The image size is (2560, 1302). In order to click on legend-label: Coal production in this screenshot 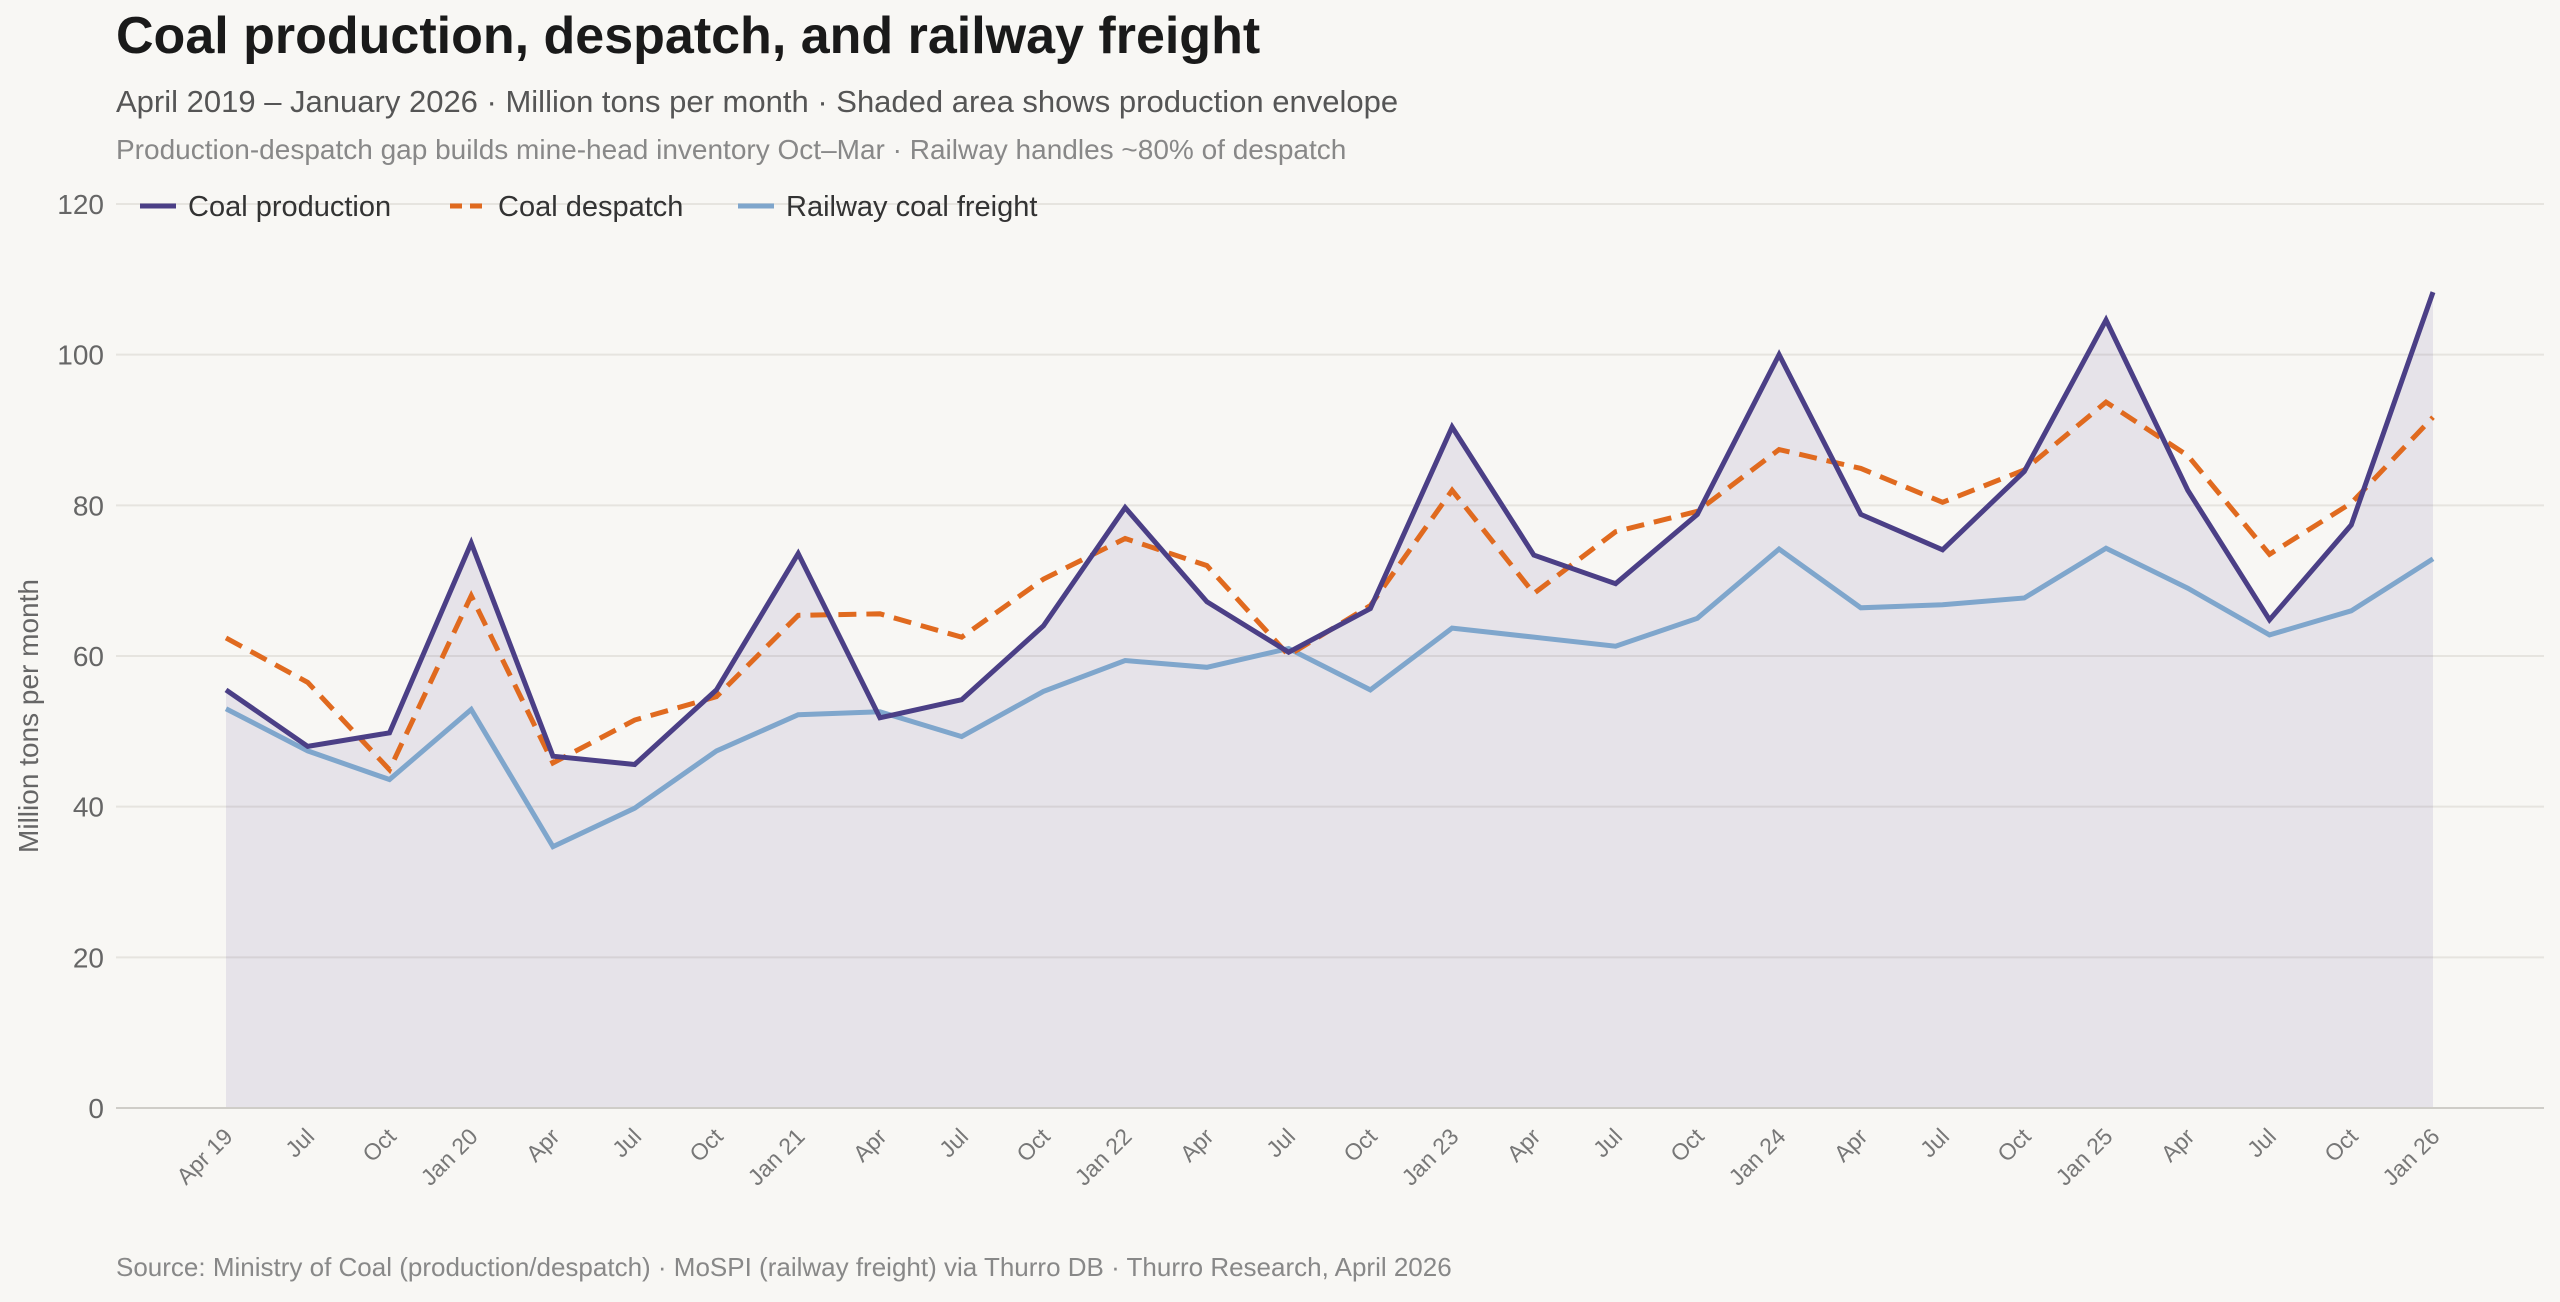, I will do `click(289, 207)`.